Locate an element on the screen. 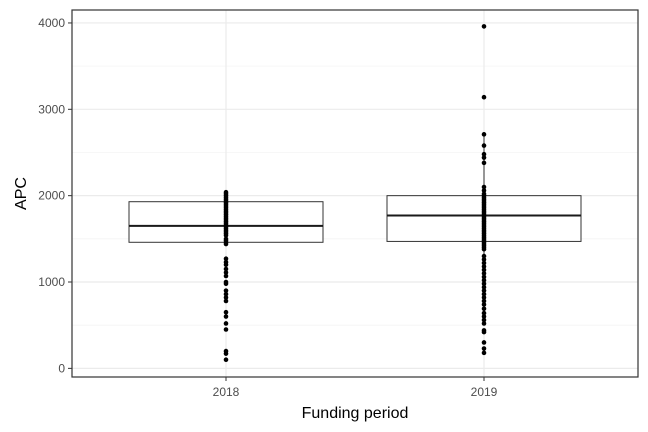 The width and height of the screenshot is (648, 432). y-tick-label: 2000 is located at coordinates (51, 196).